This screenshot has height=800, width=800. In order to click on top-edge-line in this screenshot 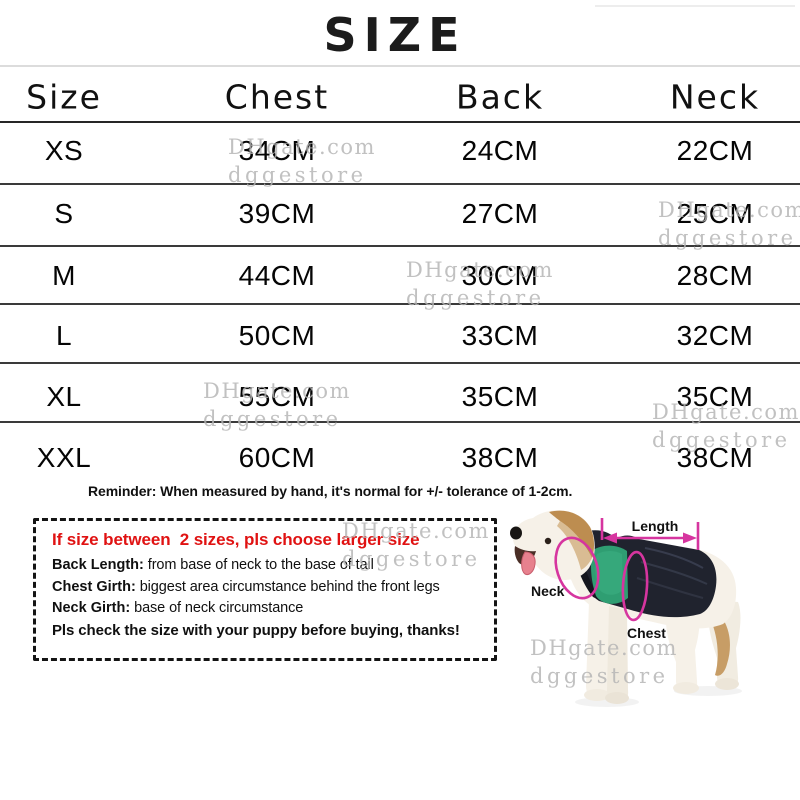, I will do `click(695, 6)`.